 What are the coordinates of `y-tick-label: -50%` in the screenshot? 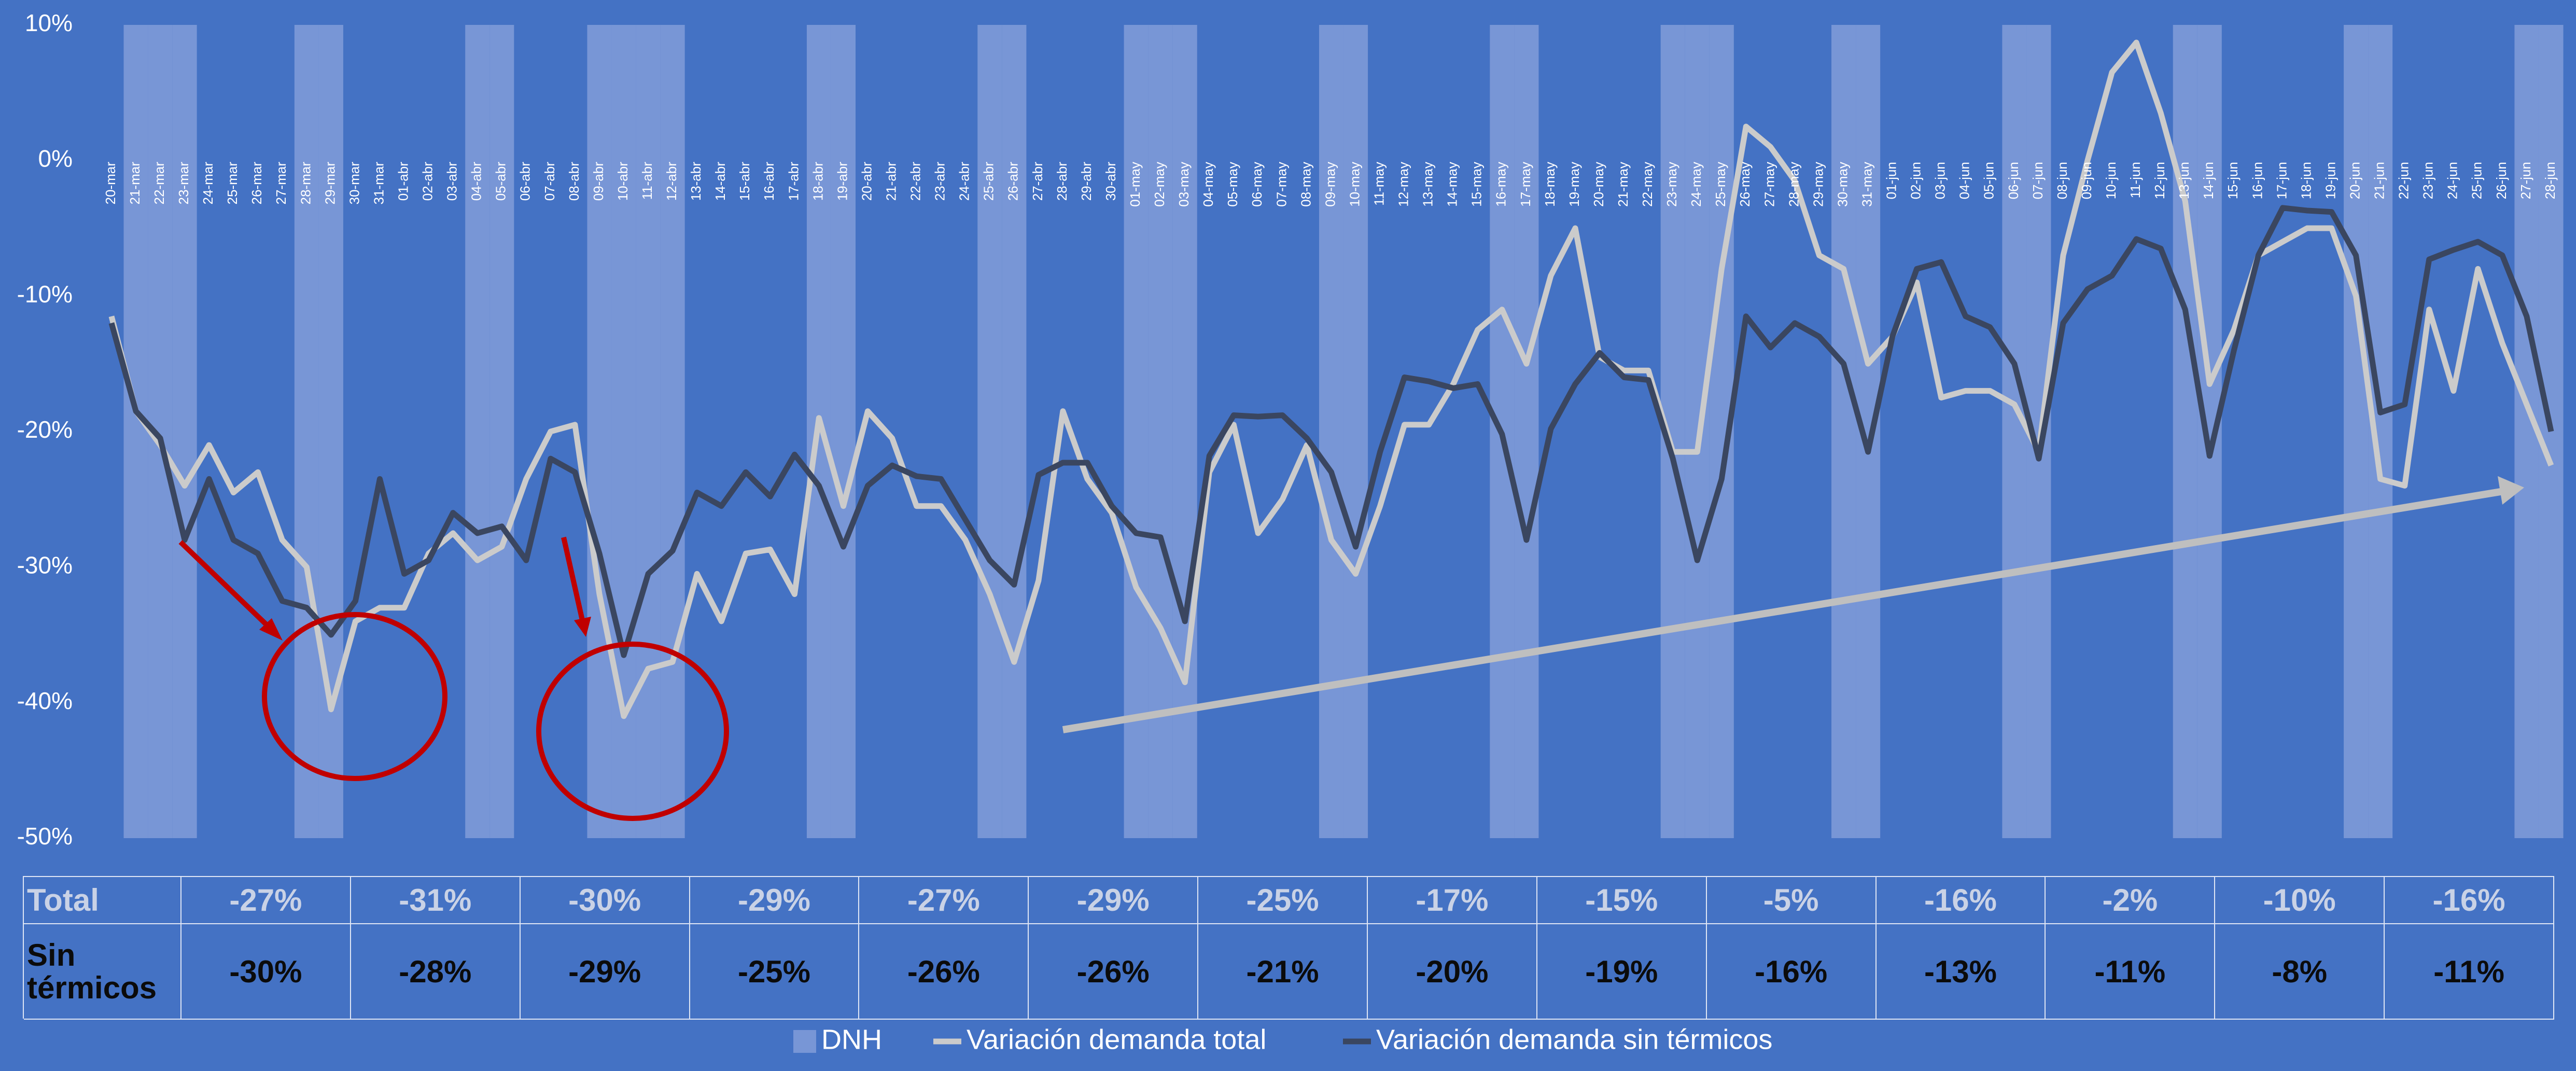 It's located at (45, 837).